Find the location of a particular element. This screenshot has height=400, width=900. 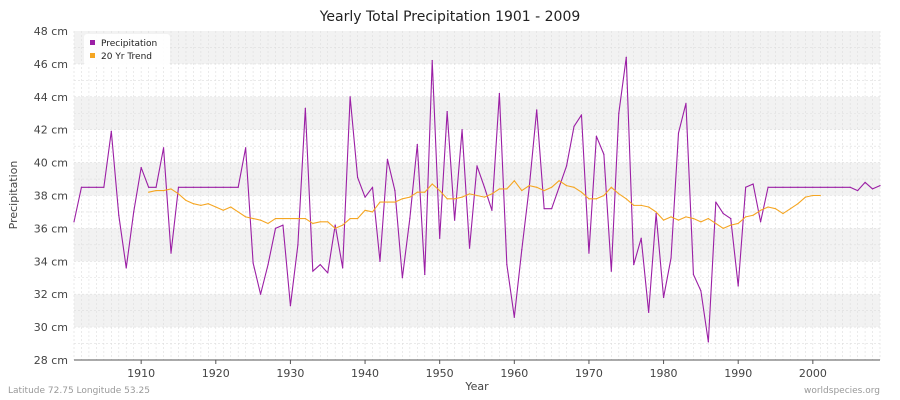

y-tick-label: 38 cm is located at coordinates (51, 196).